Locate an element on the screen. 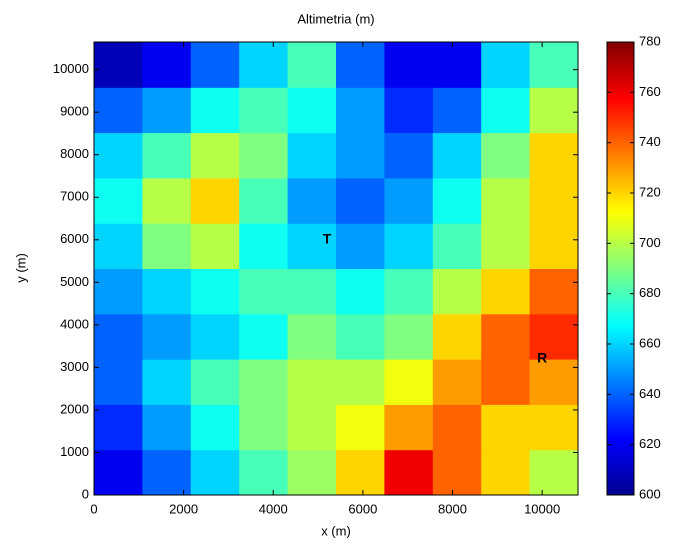 The width and height of the screenshot is (677, 547). colorbar-tick-label: 740 is located at coordinates (650, 141).